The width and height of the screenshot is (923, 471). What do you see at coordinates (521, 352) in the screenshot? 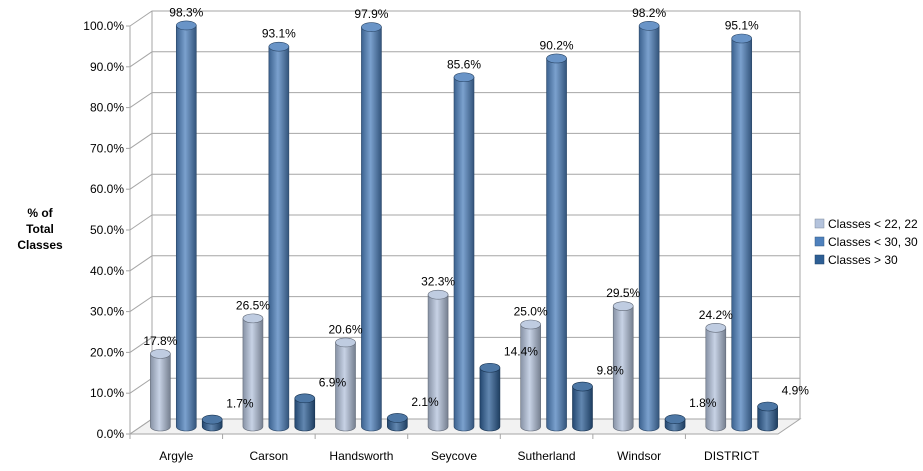
I see `data-label: 14.4%` at bounding box center [521, 352].